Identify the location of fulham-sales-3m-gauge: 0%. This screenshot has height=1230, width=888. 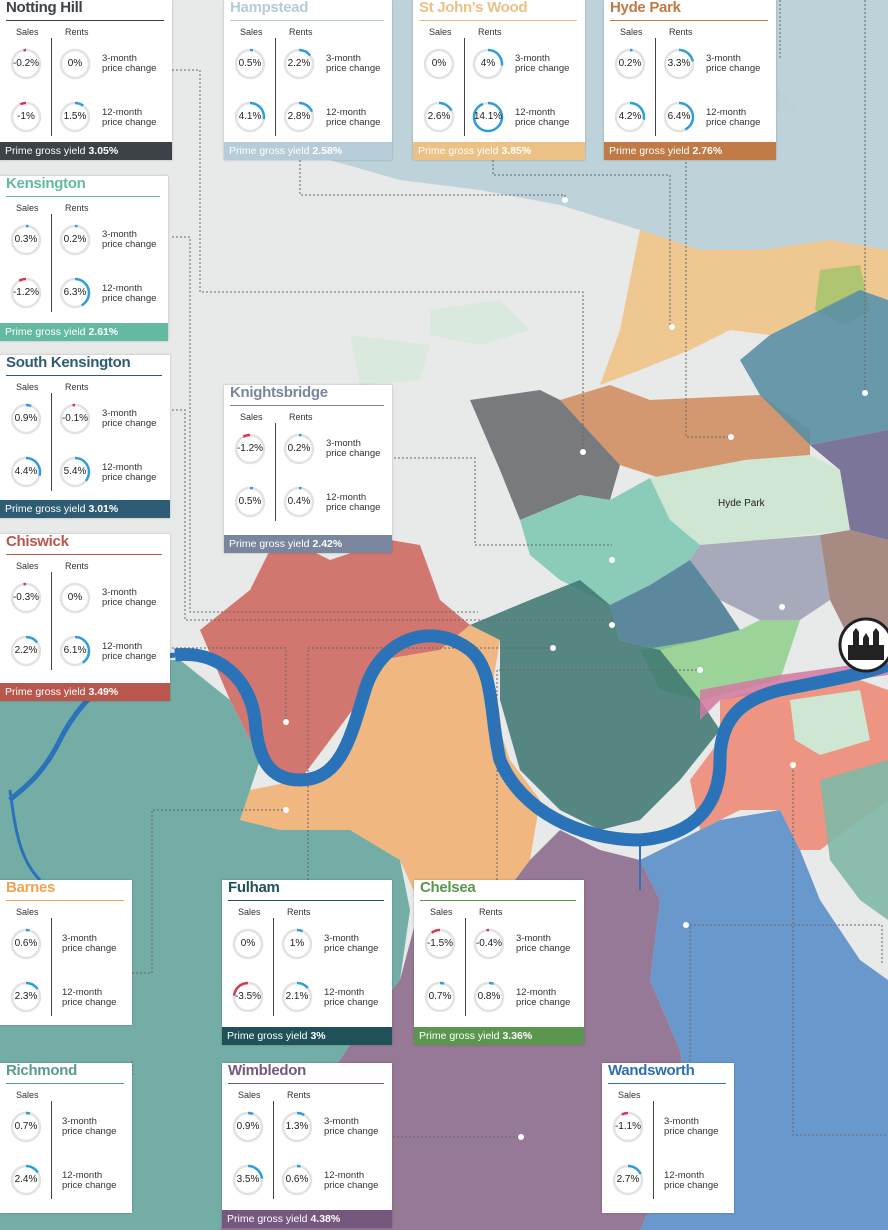
(248, 944).